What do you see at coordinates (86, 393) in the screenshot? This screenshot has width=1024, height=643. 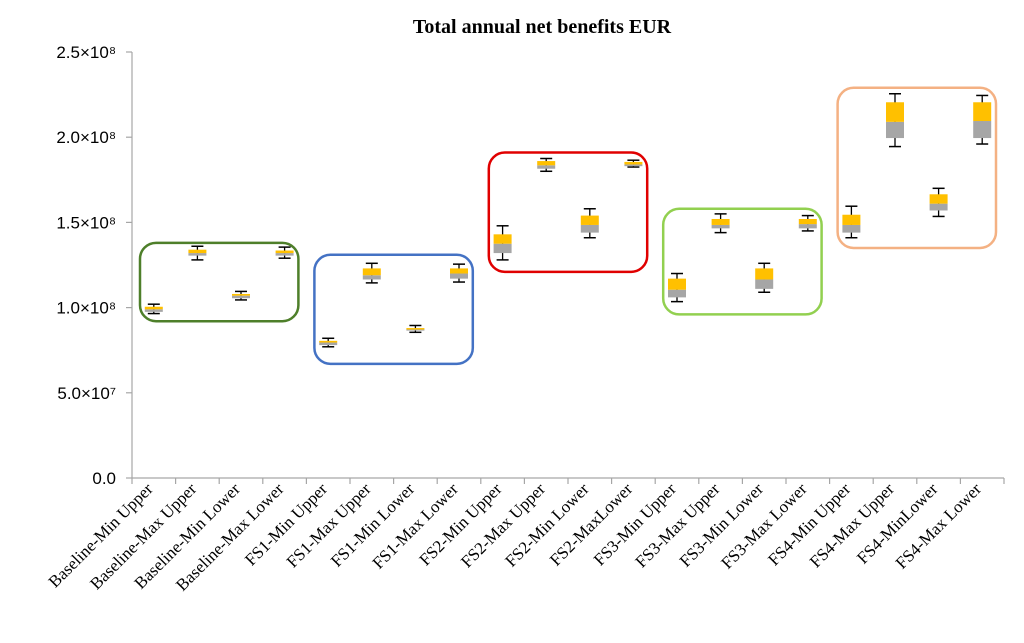 I see `y-tick-label: 5.0×10⁷` at bounding box center [86, 393].